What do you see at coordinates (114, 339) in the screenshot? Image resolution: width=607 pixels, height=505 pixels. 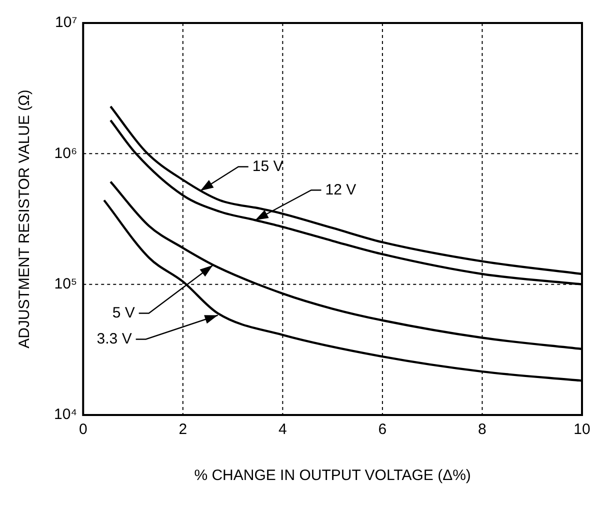 I see `annotation: 3.3 V` at bounding box center [114, 339].